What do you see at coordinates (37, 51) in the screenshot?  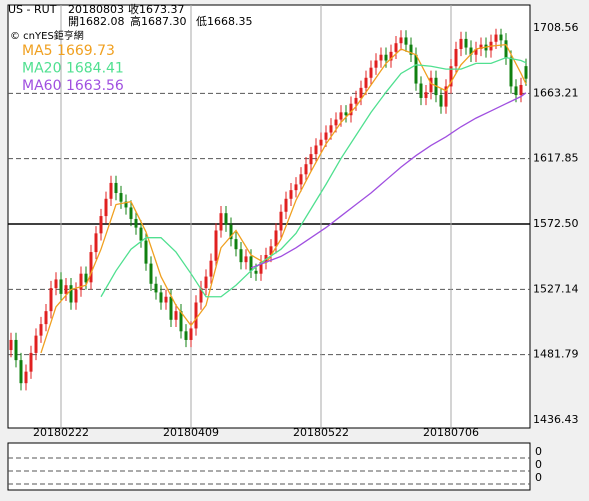 I see `legend-name: MA5` at bounding box center [37, 51].